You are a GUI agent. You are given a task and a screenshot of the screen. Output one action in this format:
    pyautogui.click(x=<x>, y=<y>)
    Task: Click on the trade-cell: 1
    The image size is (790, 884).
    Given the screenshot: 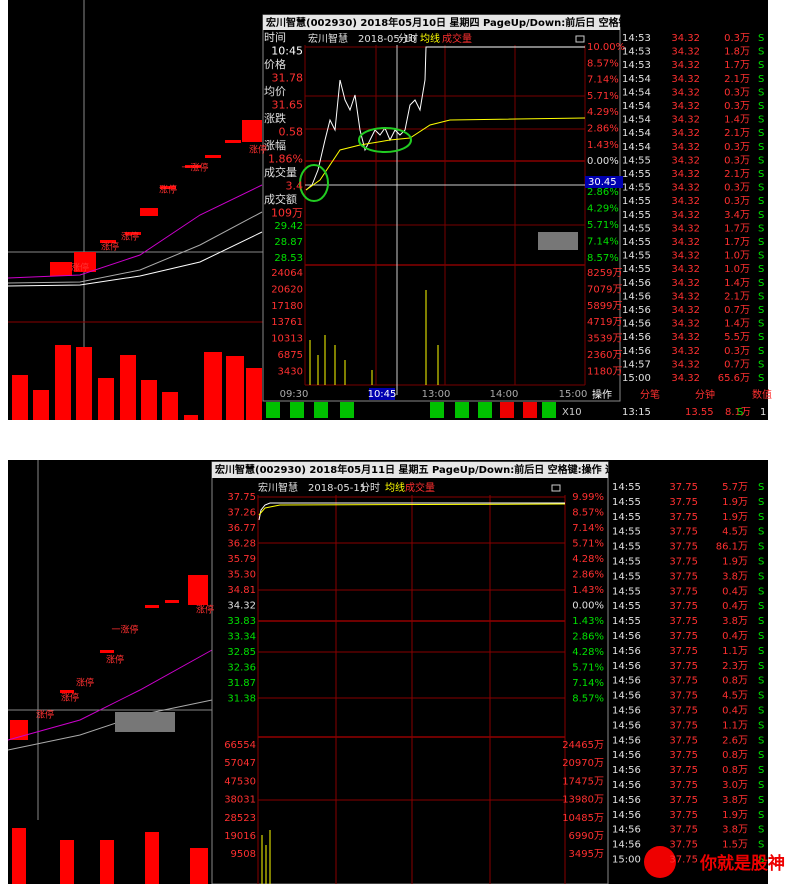 What is the action you would take?
    pyautogui.click(x=763, y=412)
    